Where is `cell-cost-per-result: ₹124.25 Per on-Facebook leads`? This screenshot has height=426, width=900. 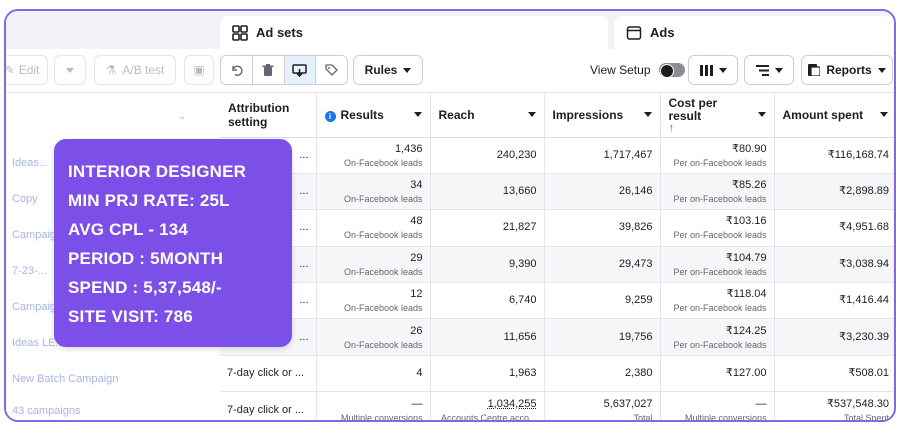 cell-cost-per-result: ₹124.25 Per on-Facebook leads is located at coordinates (717, 337).